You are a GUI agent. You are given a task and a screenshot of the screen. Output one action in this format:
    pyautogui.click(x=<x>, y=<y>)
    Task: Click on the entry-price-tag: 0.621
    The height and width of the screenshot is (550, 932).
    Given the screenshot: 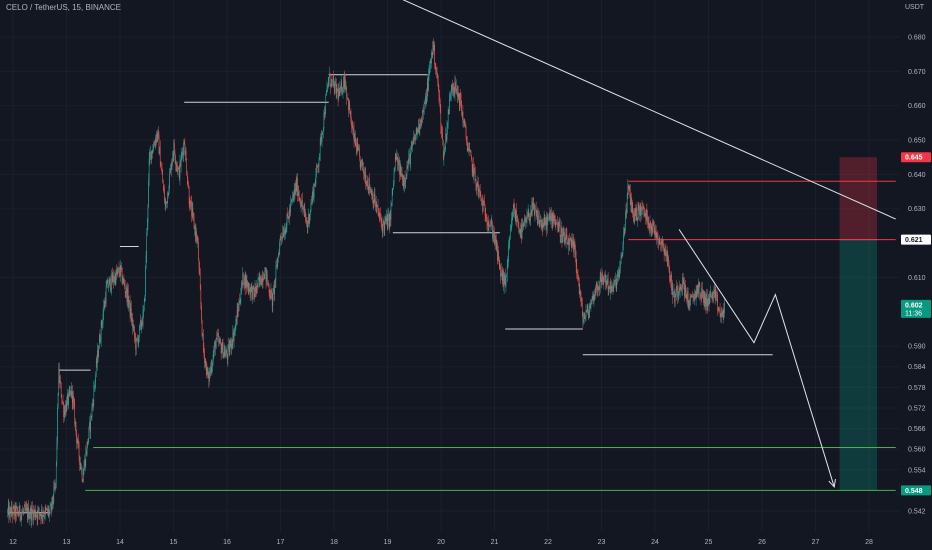 What is the action you would take?
    pyautogui.click(x=916, y=239)
    